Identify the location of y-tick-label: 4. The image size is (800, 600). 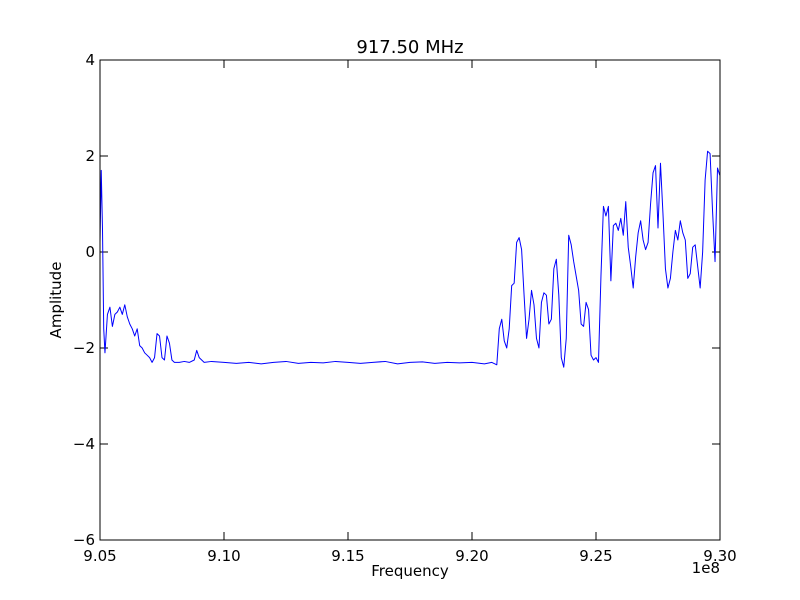
(90, 60).